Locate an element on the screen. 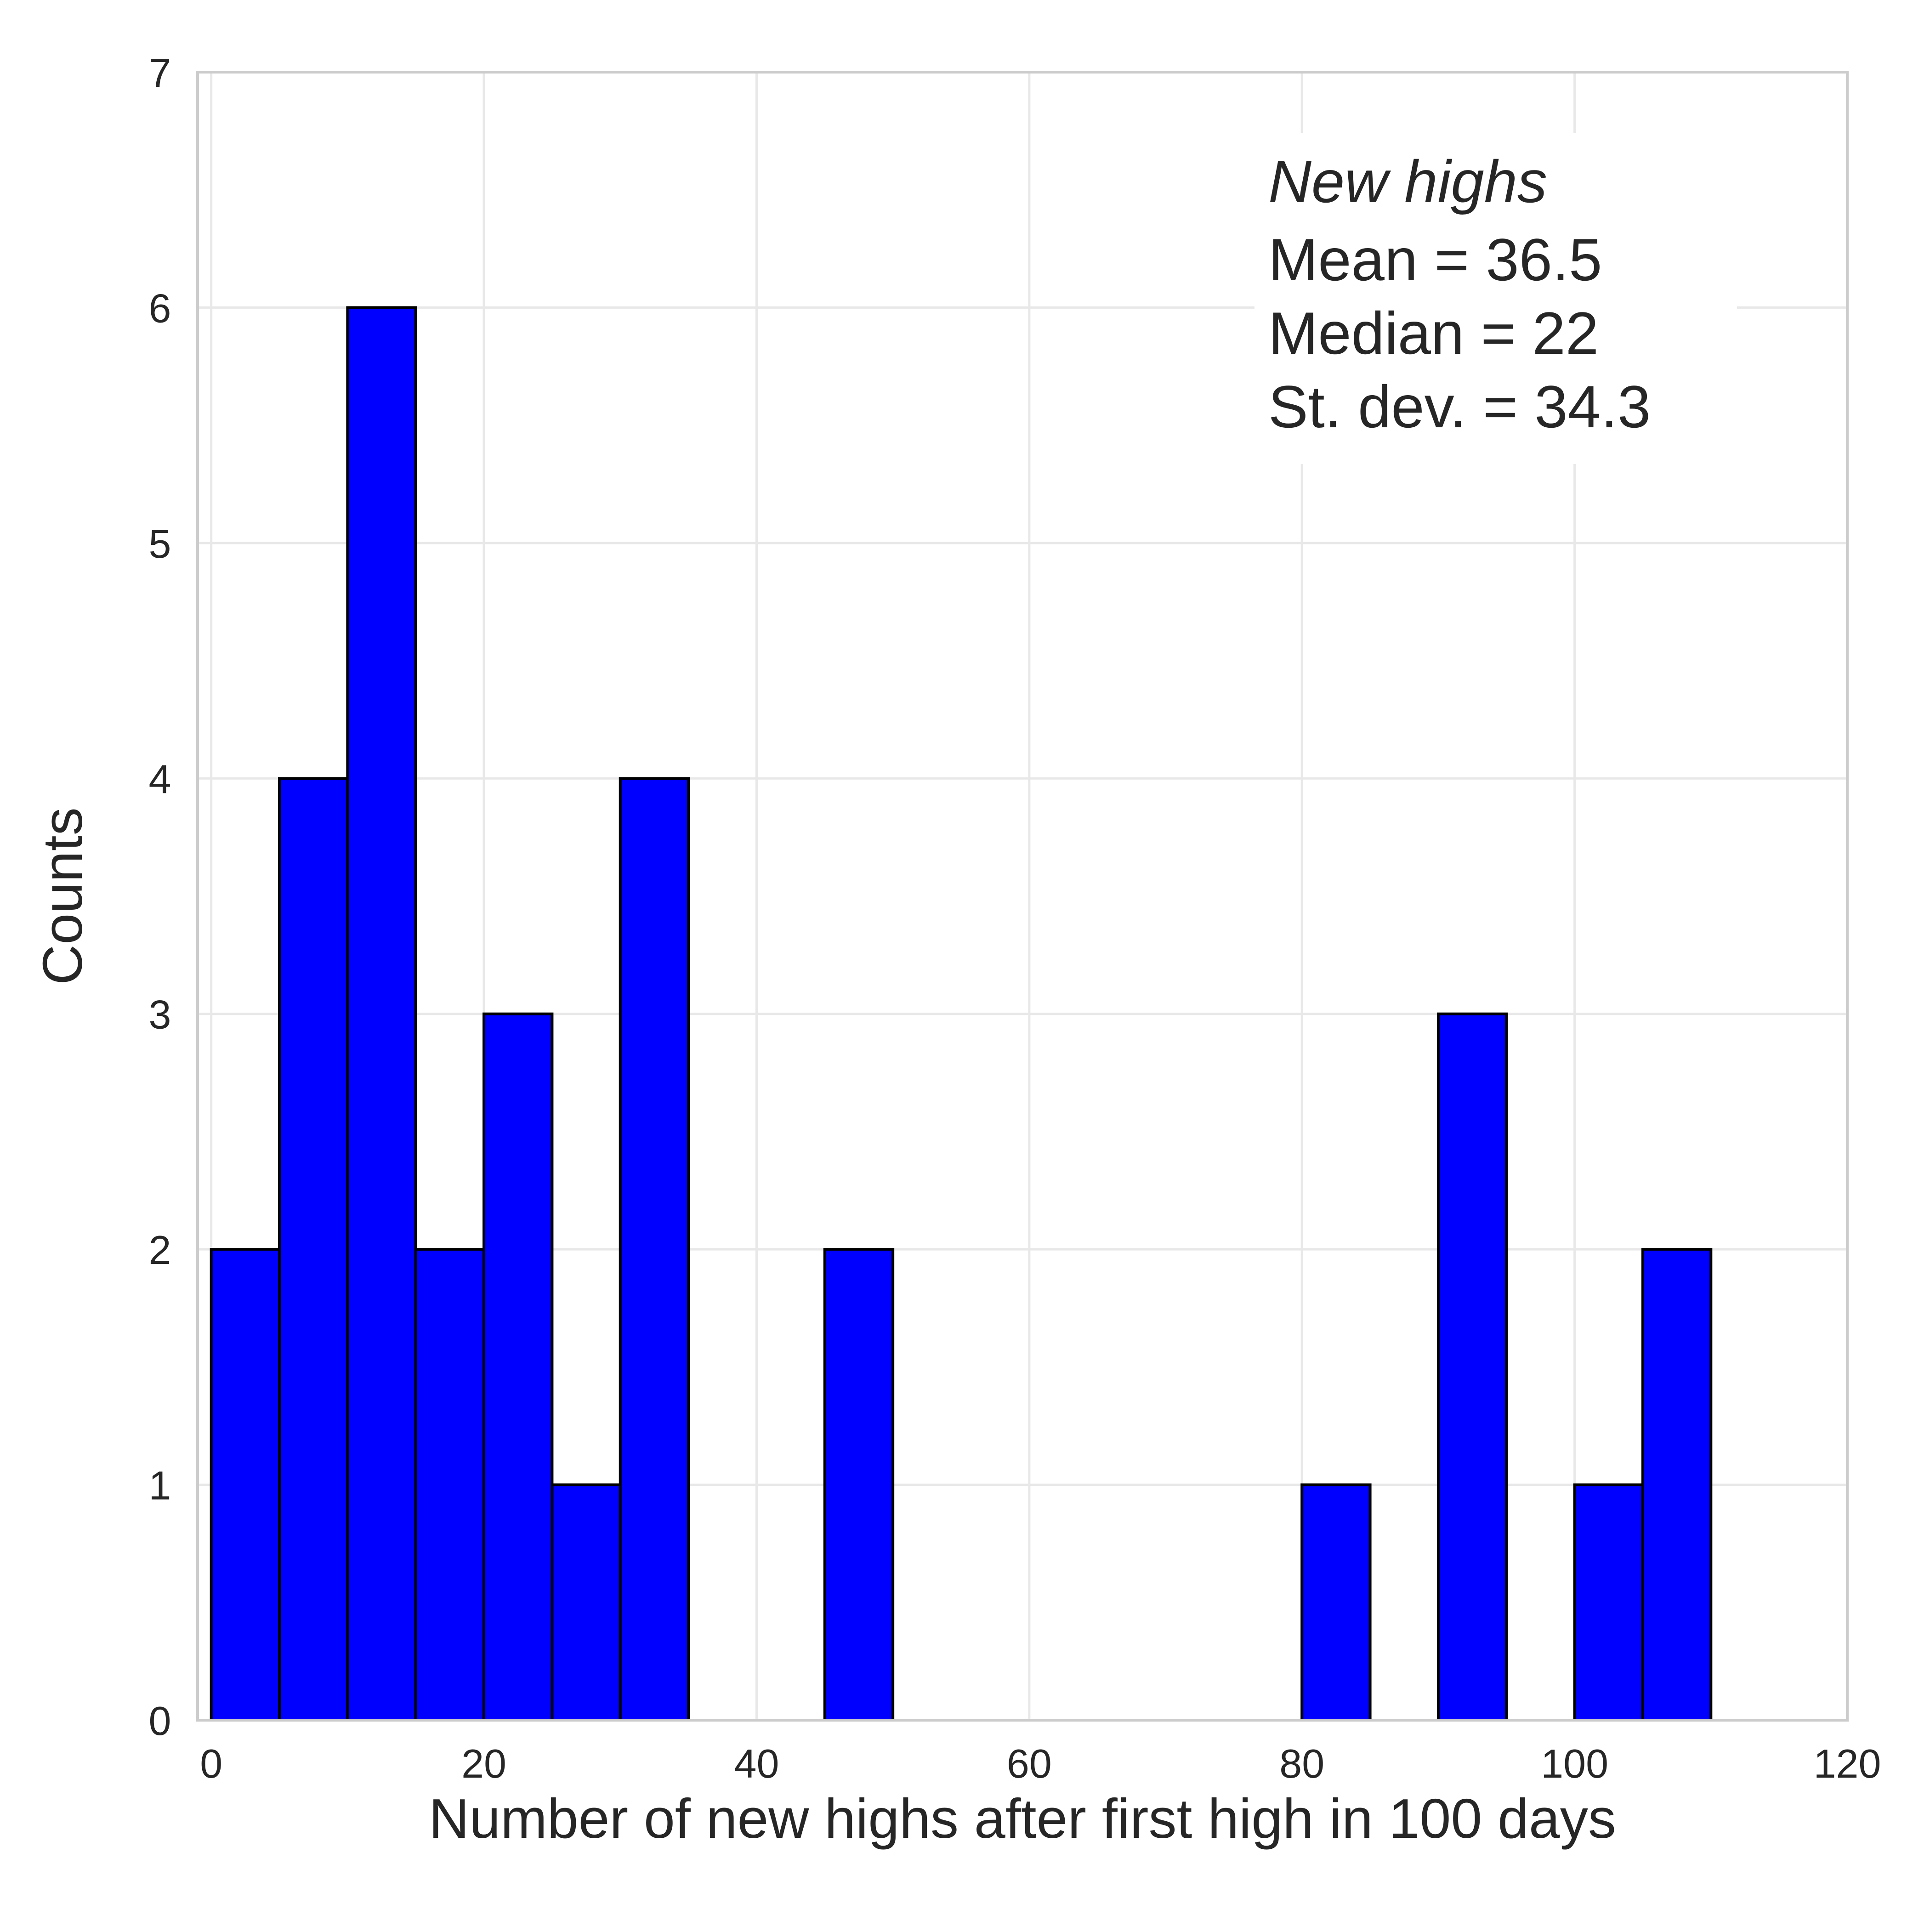  y-tick-label: 2 is located at coordinates (160, 1250).